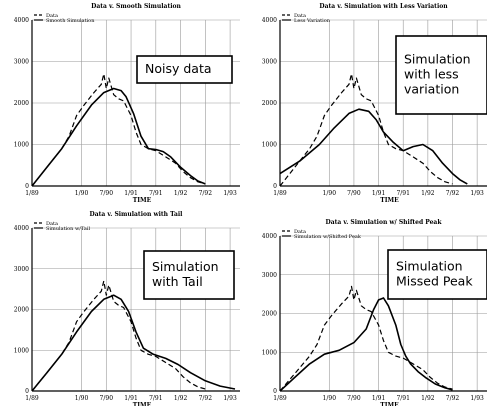 This screenshot has height=406, width=487. What do you see at coordinates (312, 21) in the screenshot?
I see `legend-label: Less Variation` at bounding box center [312, 21].